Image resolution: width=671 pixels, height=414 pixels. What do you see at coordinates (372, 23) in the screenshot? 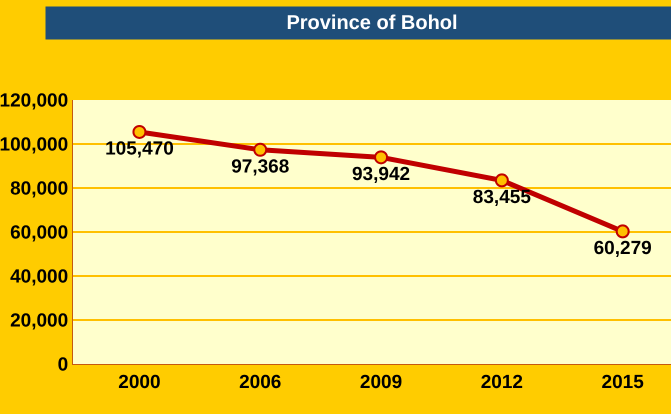
I see `chart-title: Province of Bohol` at bounding box center [372, 23].